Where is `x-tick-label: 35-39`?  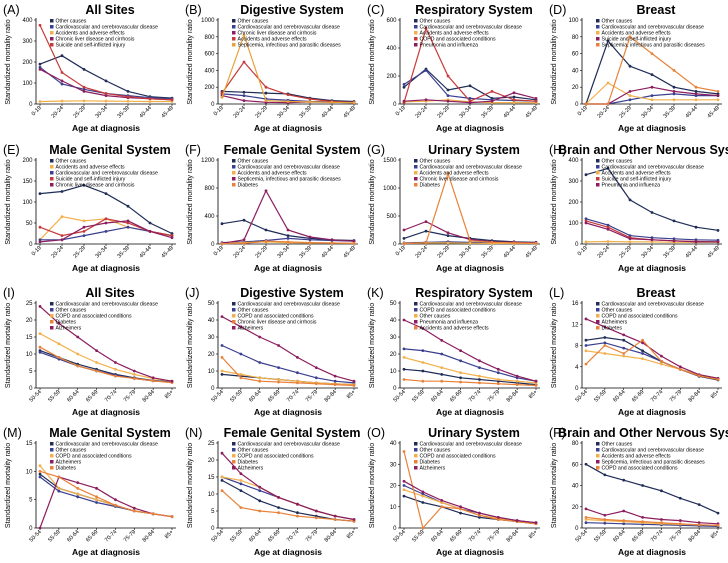
x-tick-label: 35-39 is located at coordinates (488, 112).